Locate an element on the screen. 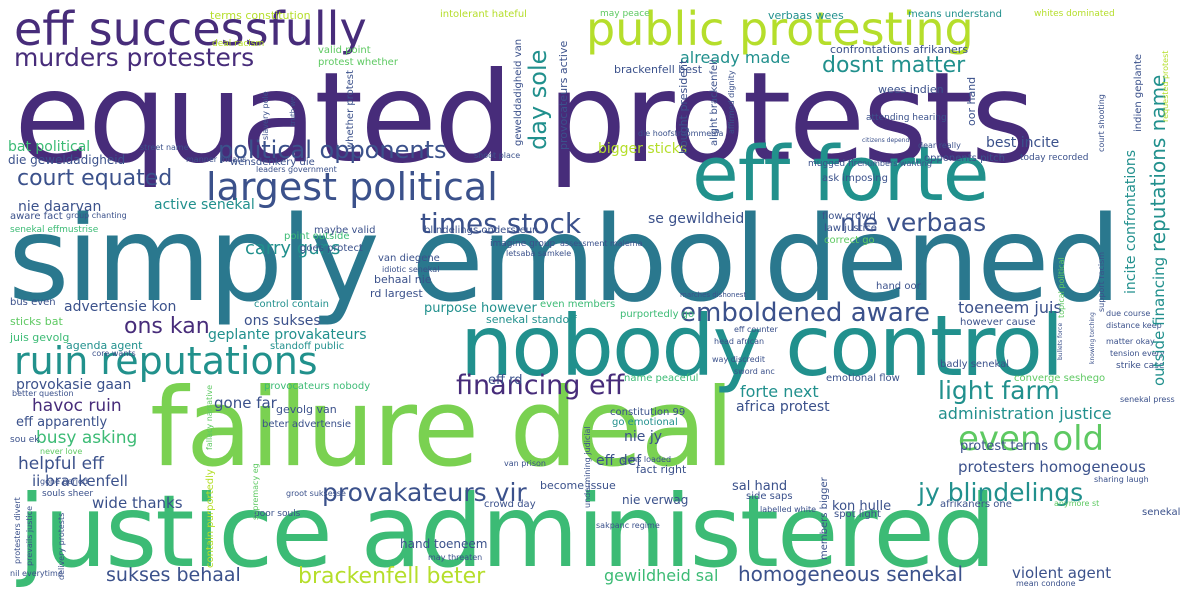 This screenshot has height=601, width=1182. word: senekal press is located at coordinates (1147, 399).